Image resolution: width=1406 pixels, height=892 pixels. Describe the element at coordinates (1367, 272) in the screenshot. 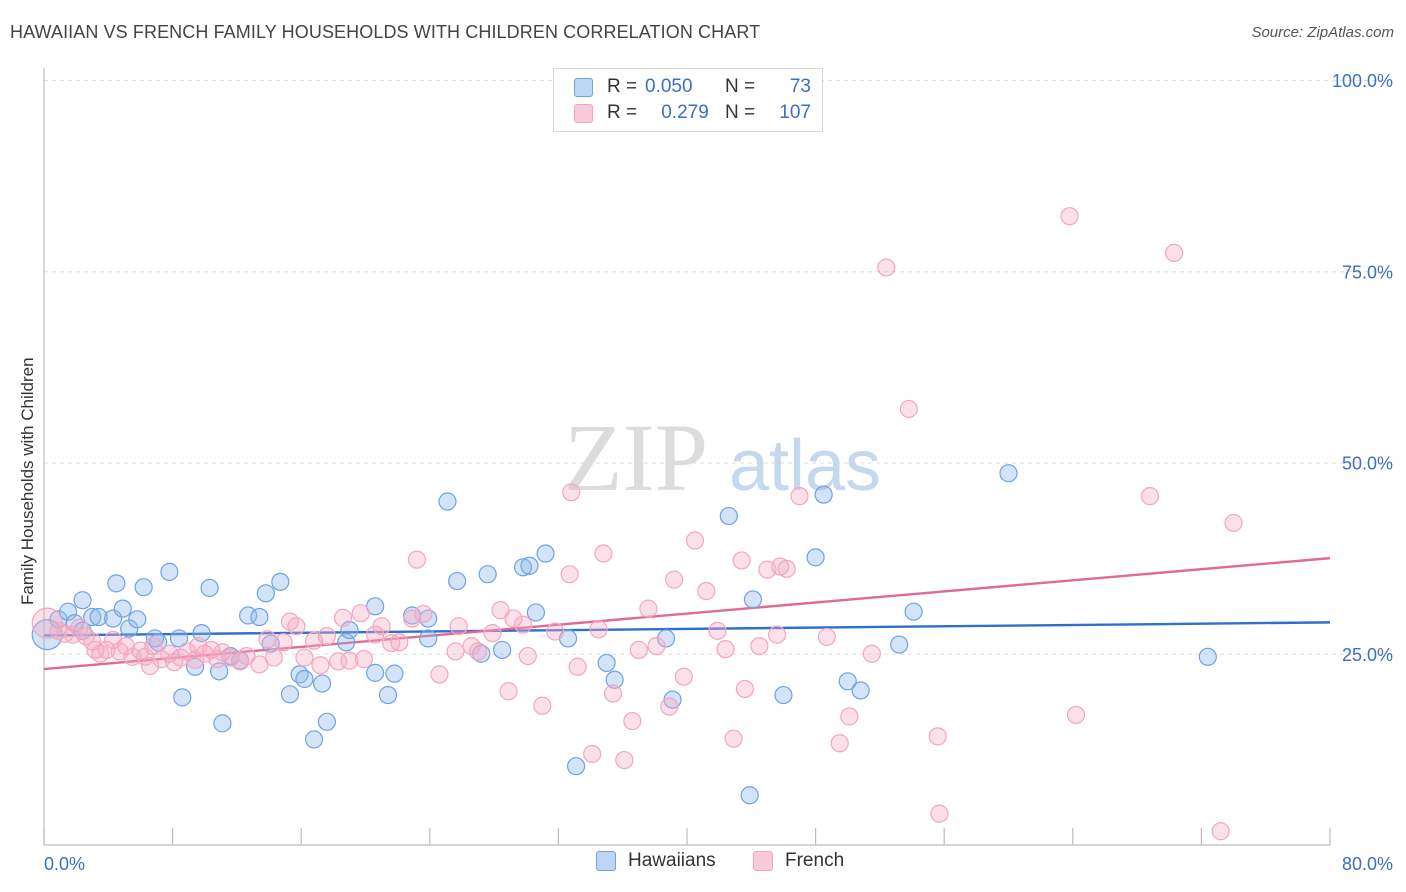

I see `y-tick-label: 75.0%` at that location.